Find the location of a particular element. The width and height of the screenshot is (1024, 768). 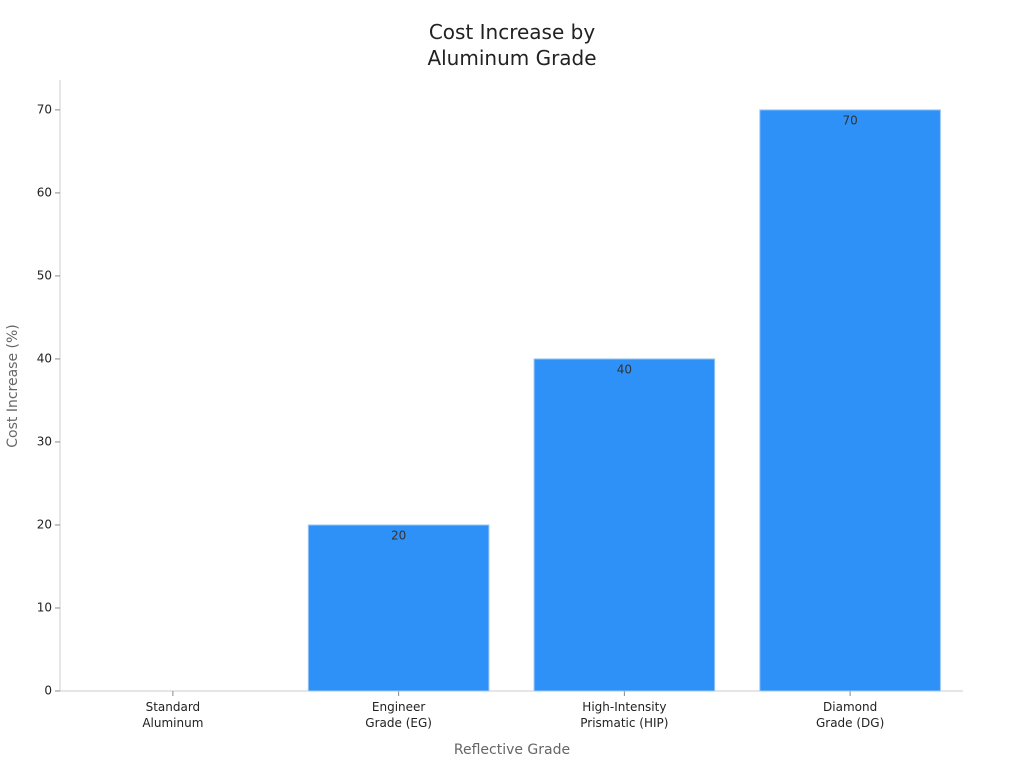

x-axis-title: Reflective Grade is located at coordinates (512, 750).